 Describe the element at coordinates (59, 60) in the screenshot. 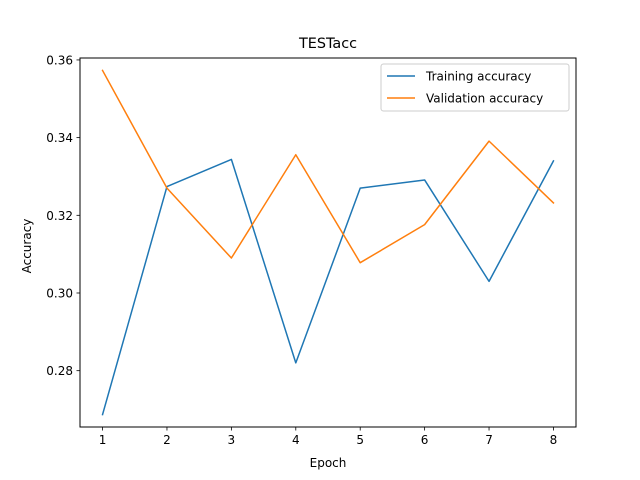

I see `y-tick-label: 0.36` at that location.